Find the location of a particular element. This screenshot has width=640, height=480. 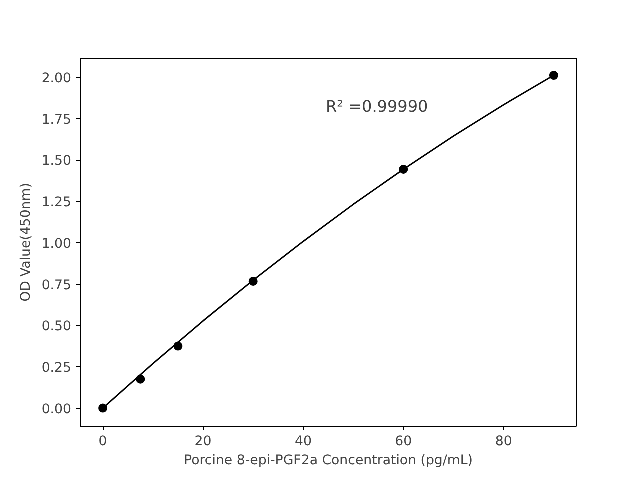

x-tick-label: 80 is located at coordinates (503, 442).